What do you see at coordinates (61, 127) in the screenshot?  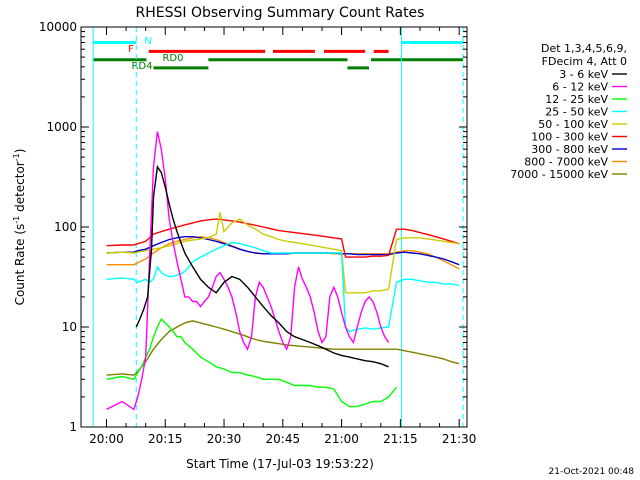 I see `y-tick-label: 1000` at bounding box center [61, 127].